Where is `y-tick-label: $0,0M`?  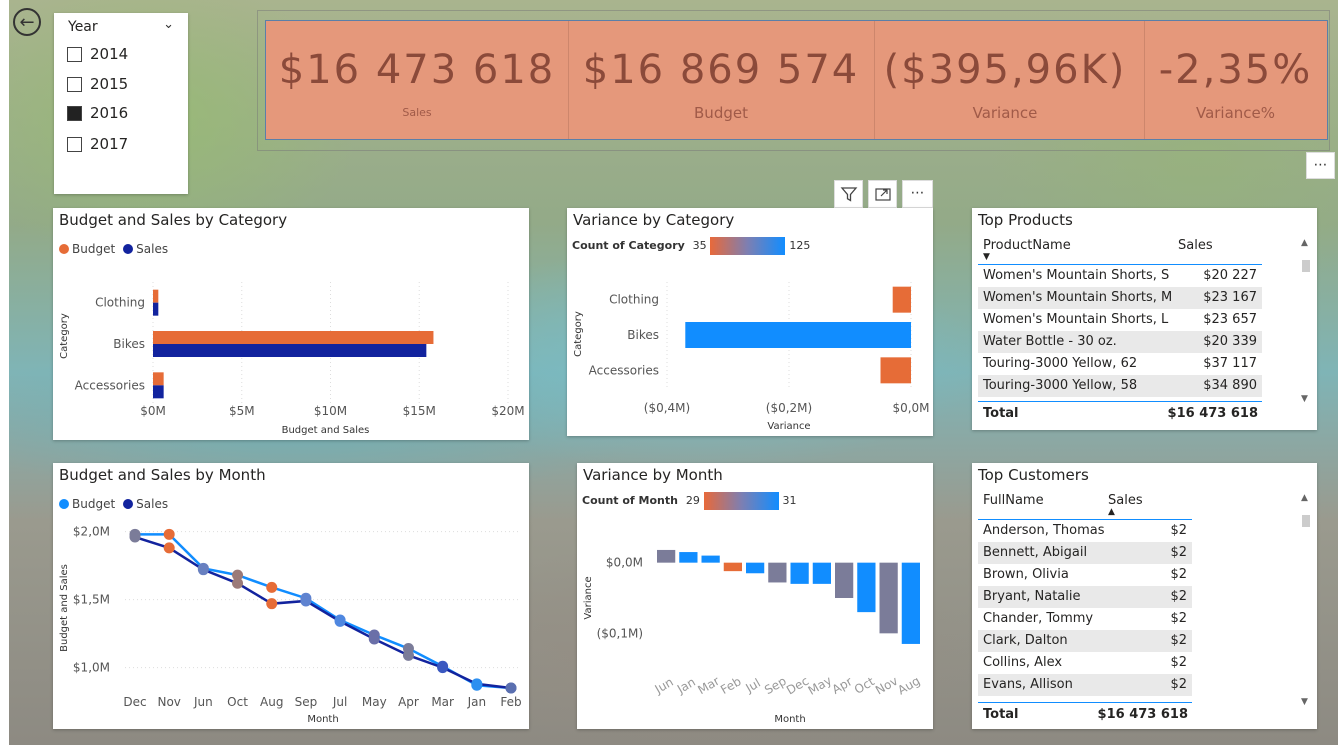
y-tick-label: $0,0M is located at coordinates (624, 563).